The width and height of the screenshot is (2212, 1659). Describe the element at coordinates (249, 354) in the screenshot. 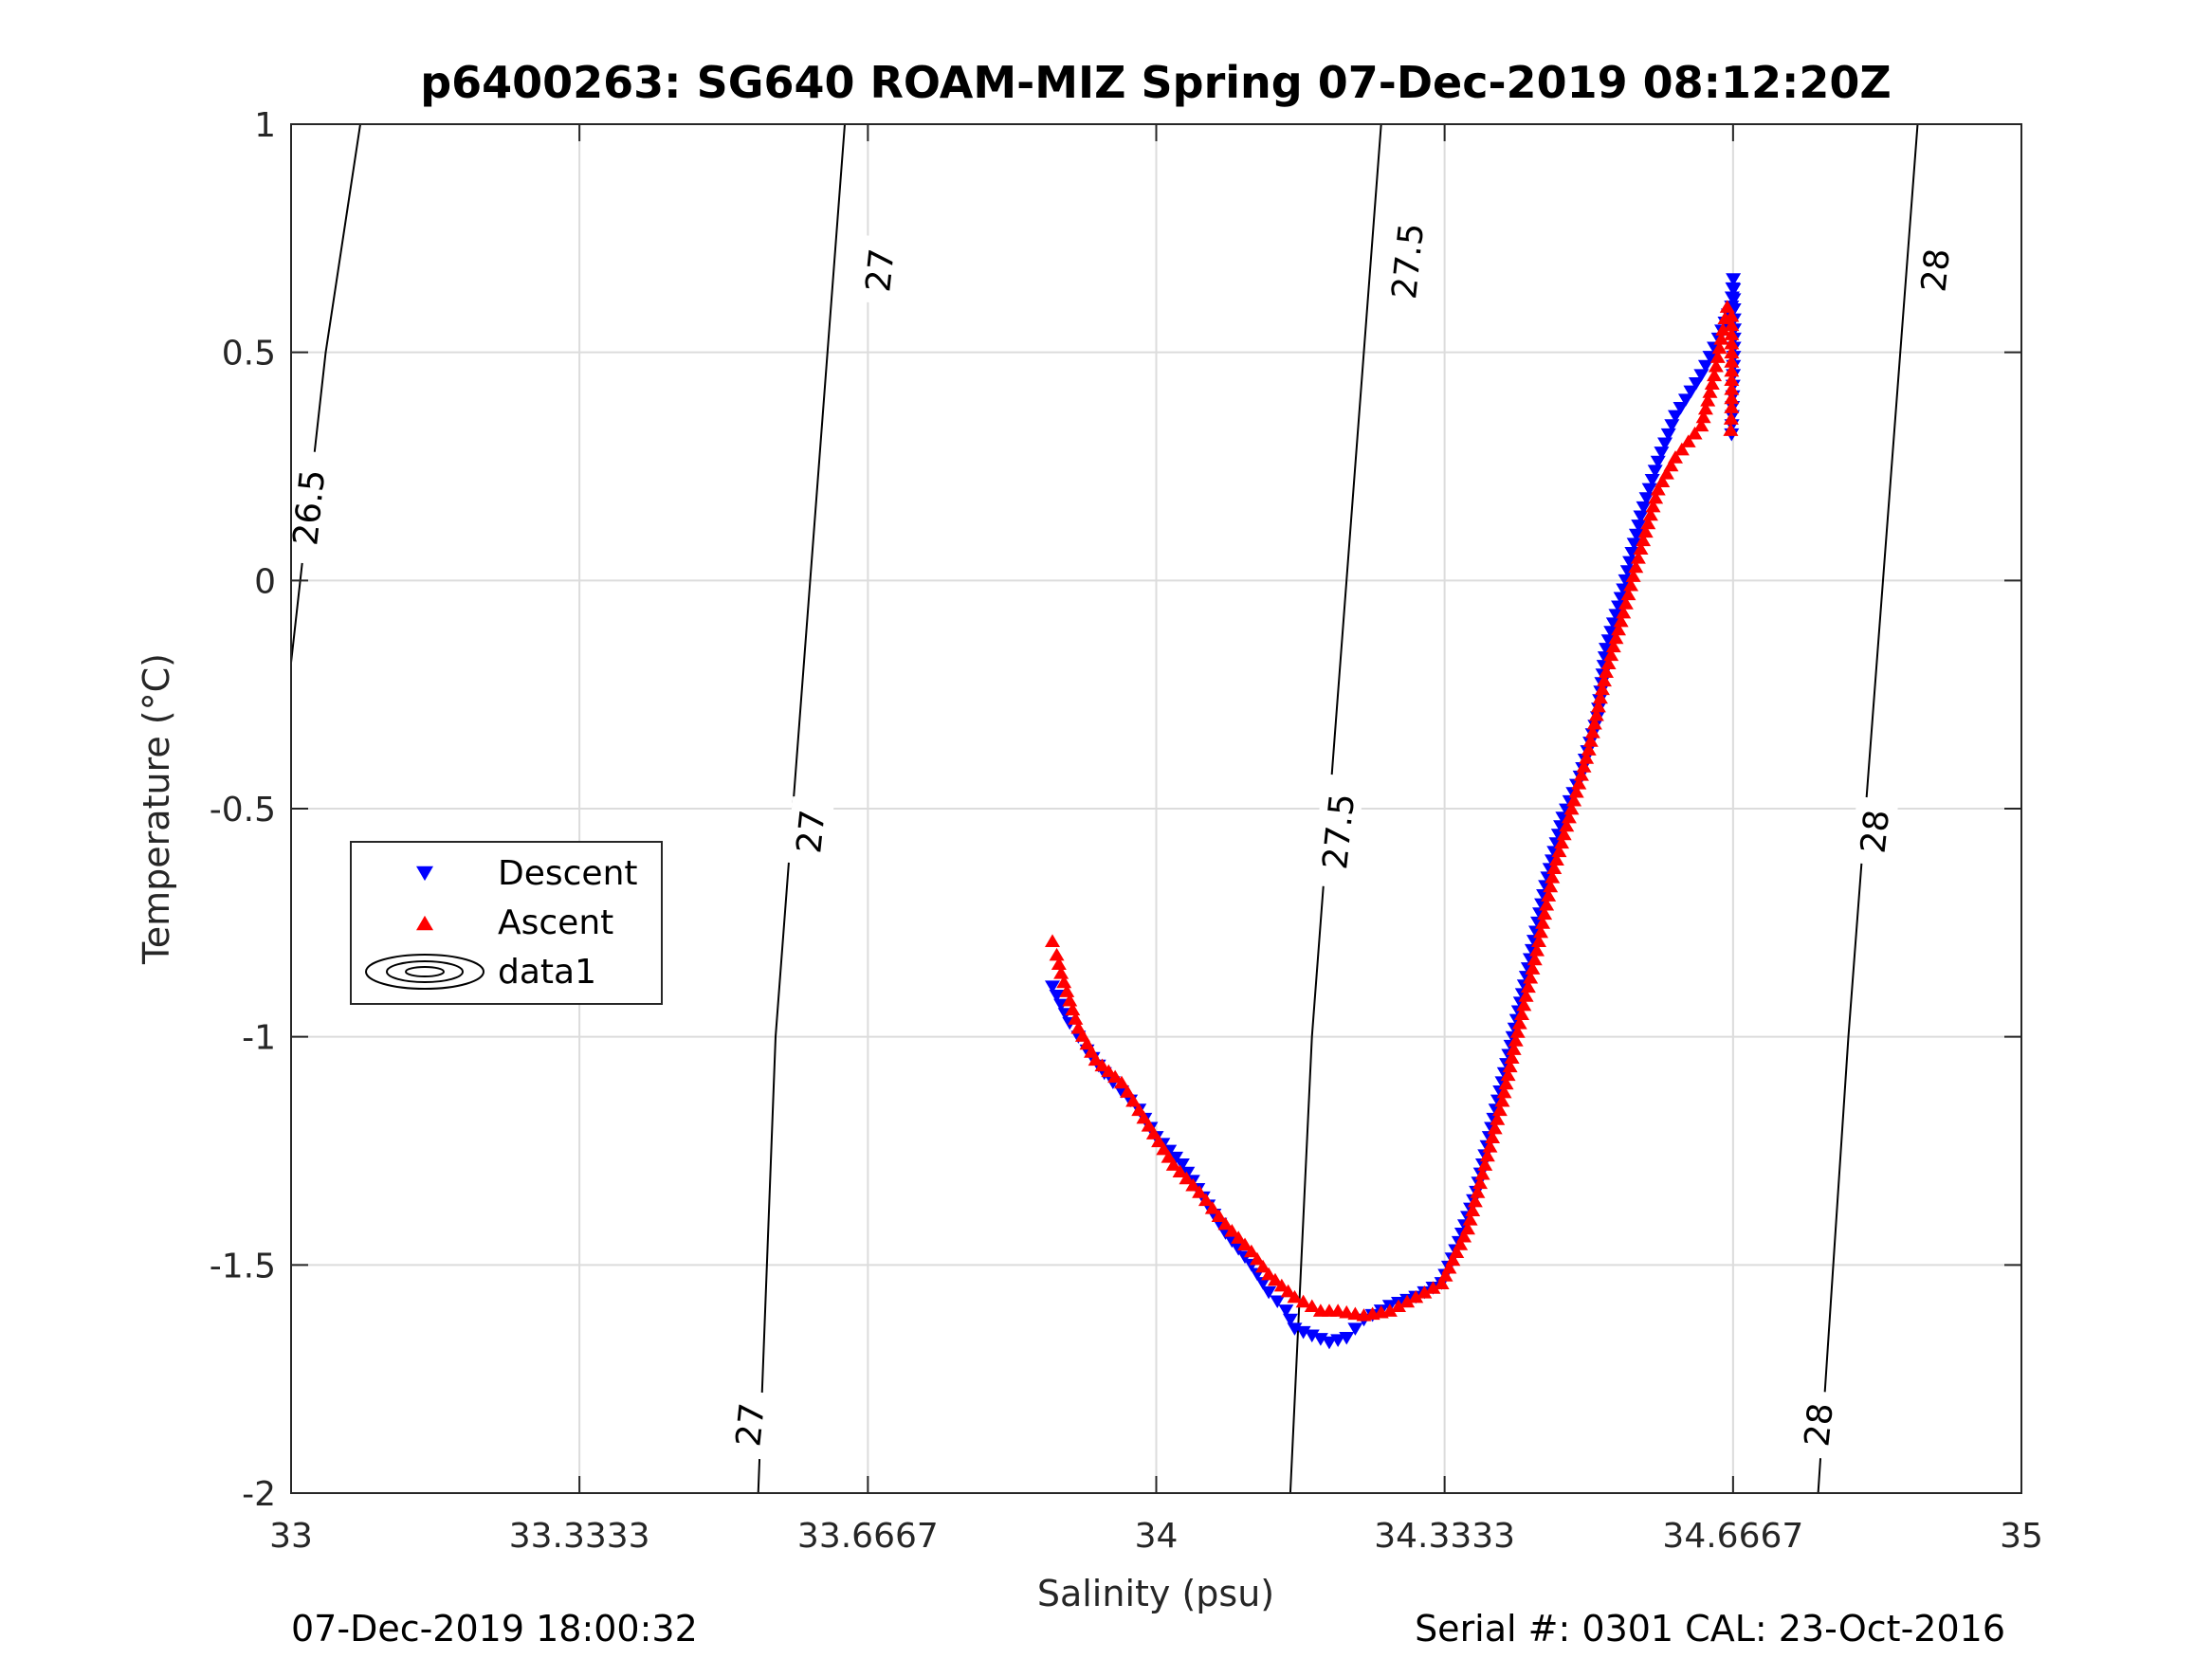

I see `y-tick-label: 0.5` at that location.